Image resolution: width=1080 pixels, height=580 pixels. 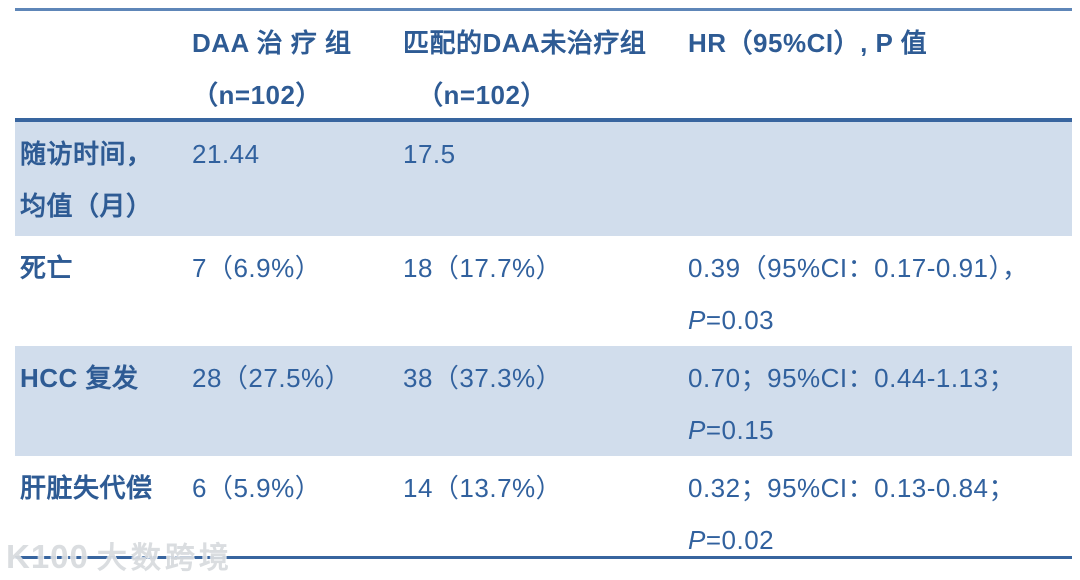 What do you see at coordinates (47, 556) in the screenshot?
I see `watermark-logo: K100` at bounding box center [47, 556].